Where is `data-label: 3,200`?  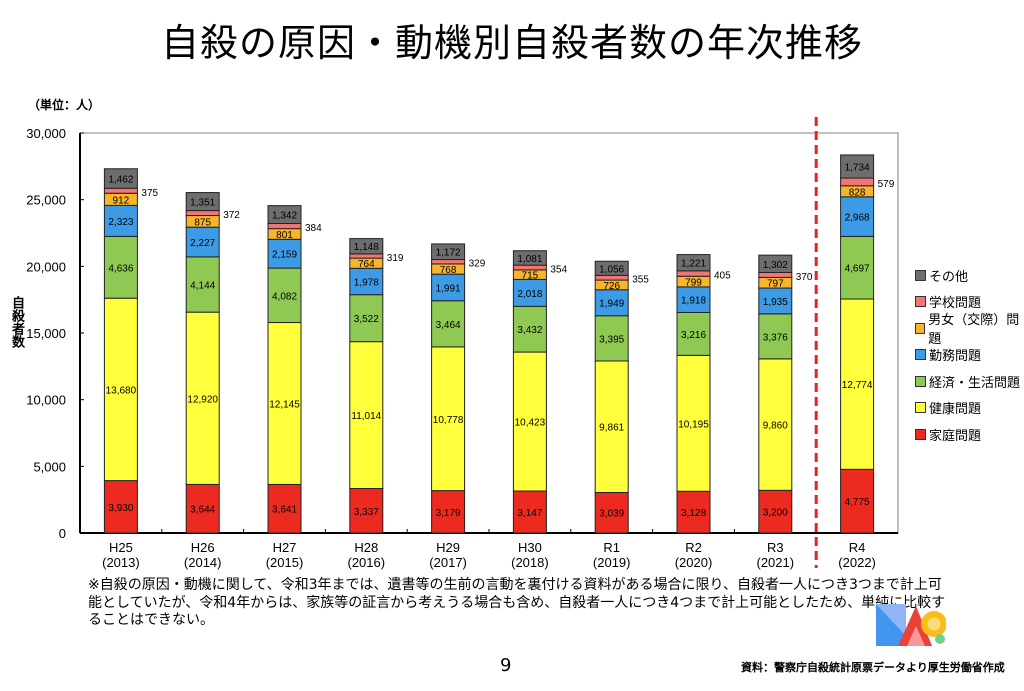 data-label: 3,200 is located at coordinates (775, 513).